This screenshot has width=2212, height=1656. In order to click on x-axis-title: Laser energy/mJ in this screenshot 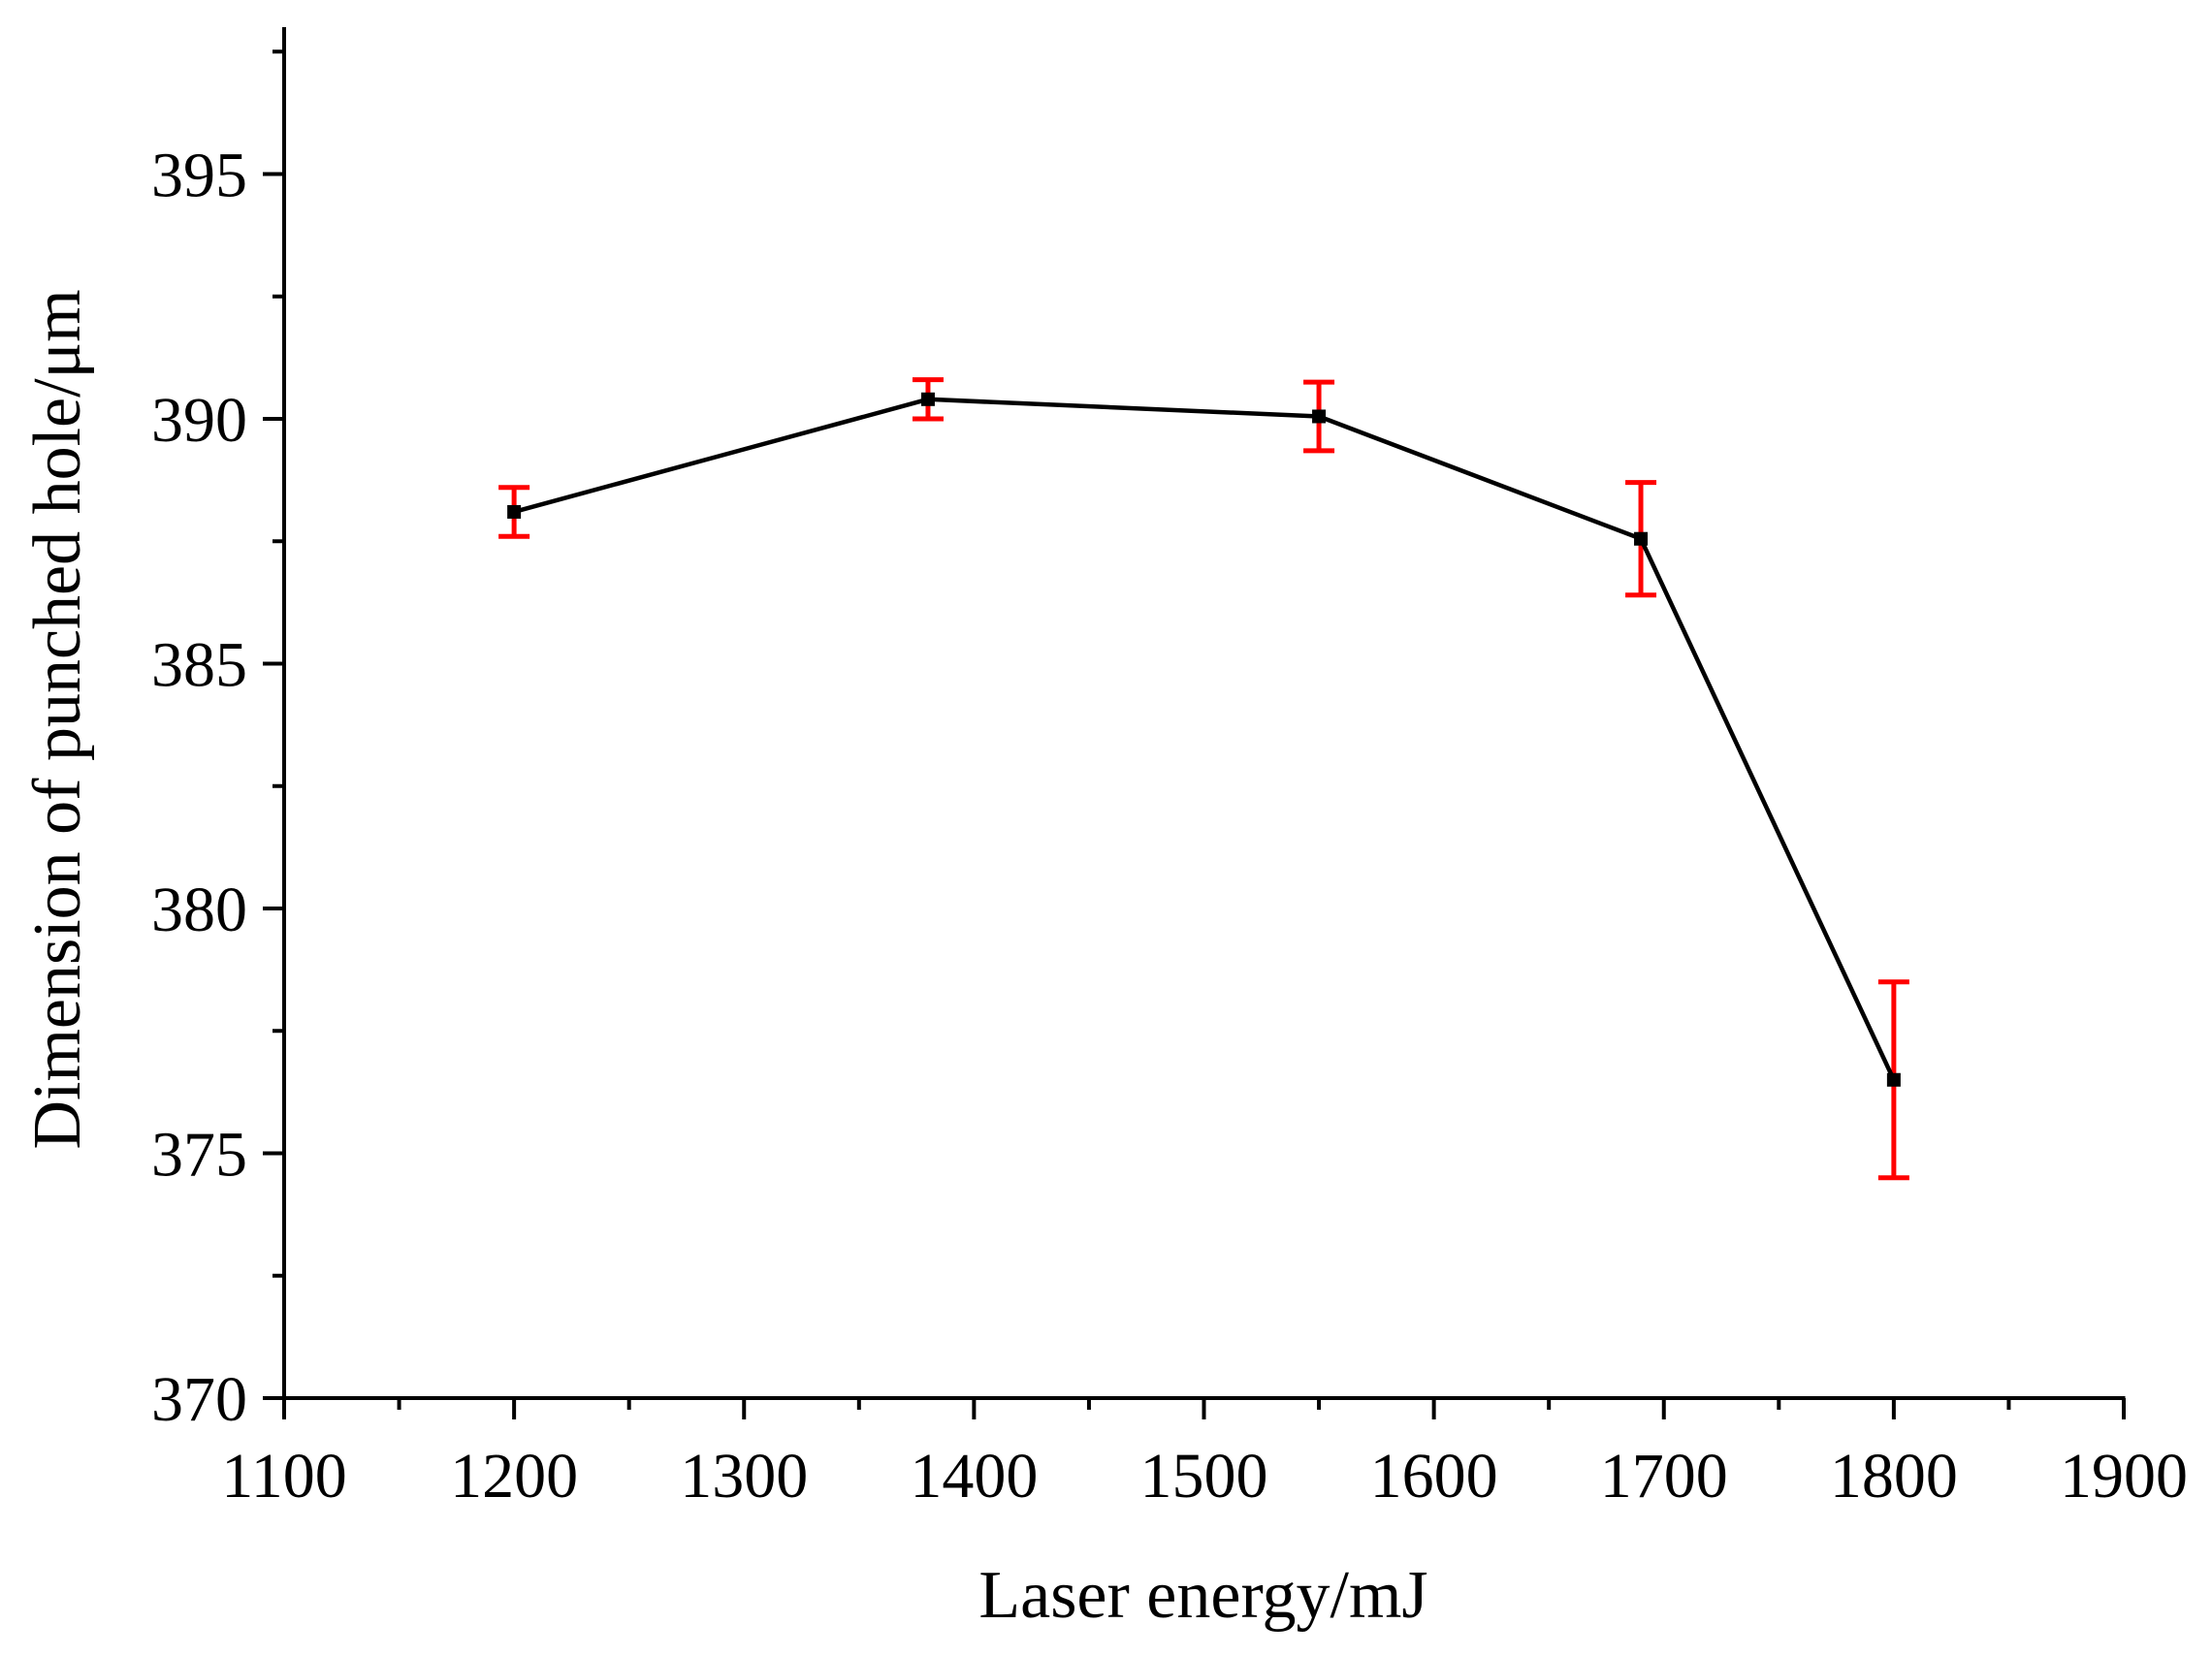, I will do `click(1203, 1595)`.